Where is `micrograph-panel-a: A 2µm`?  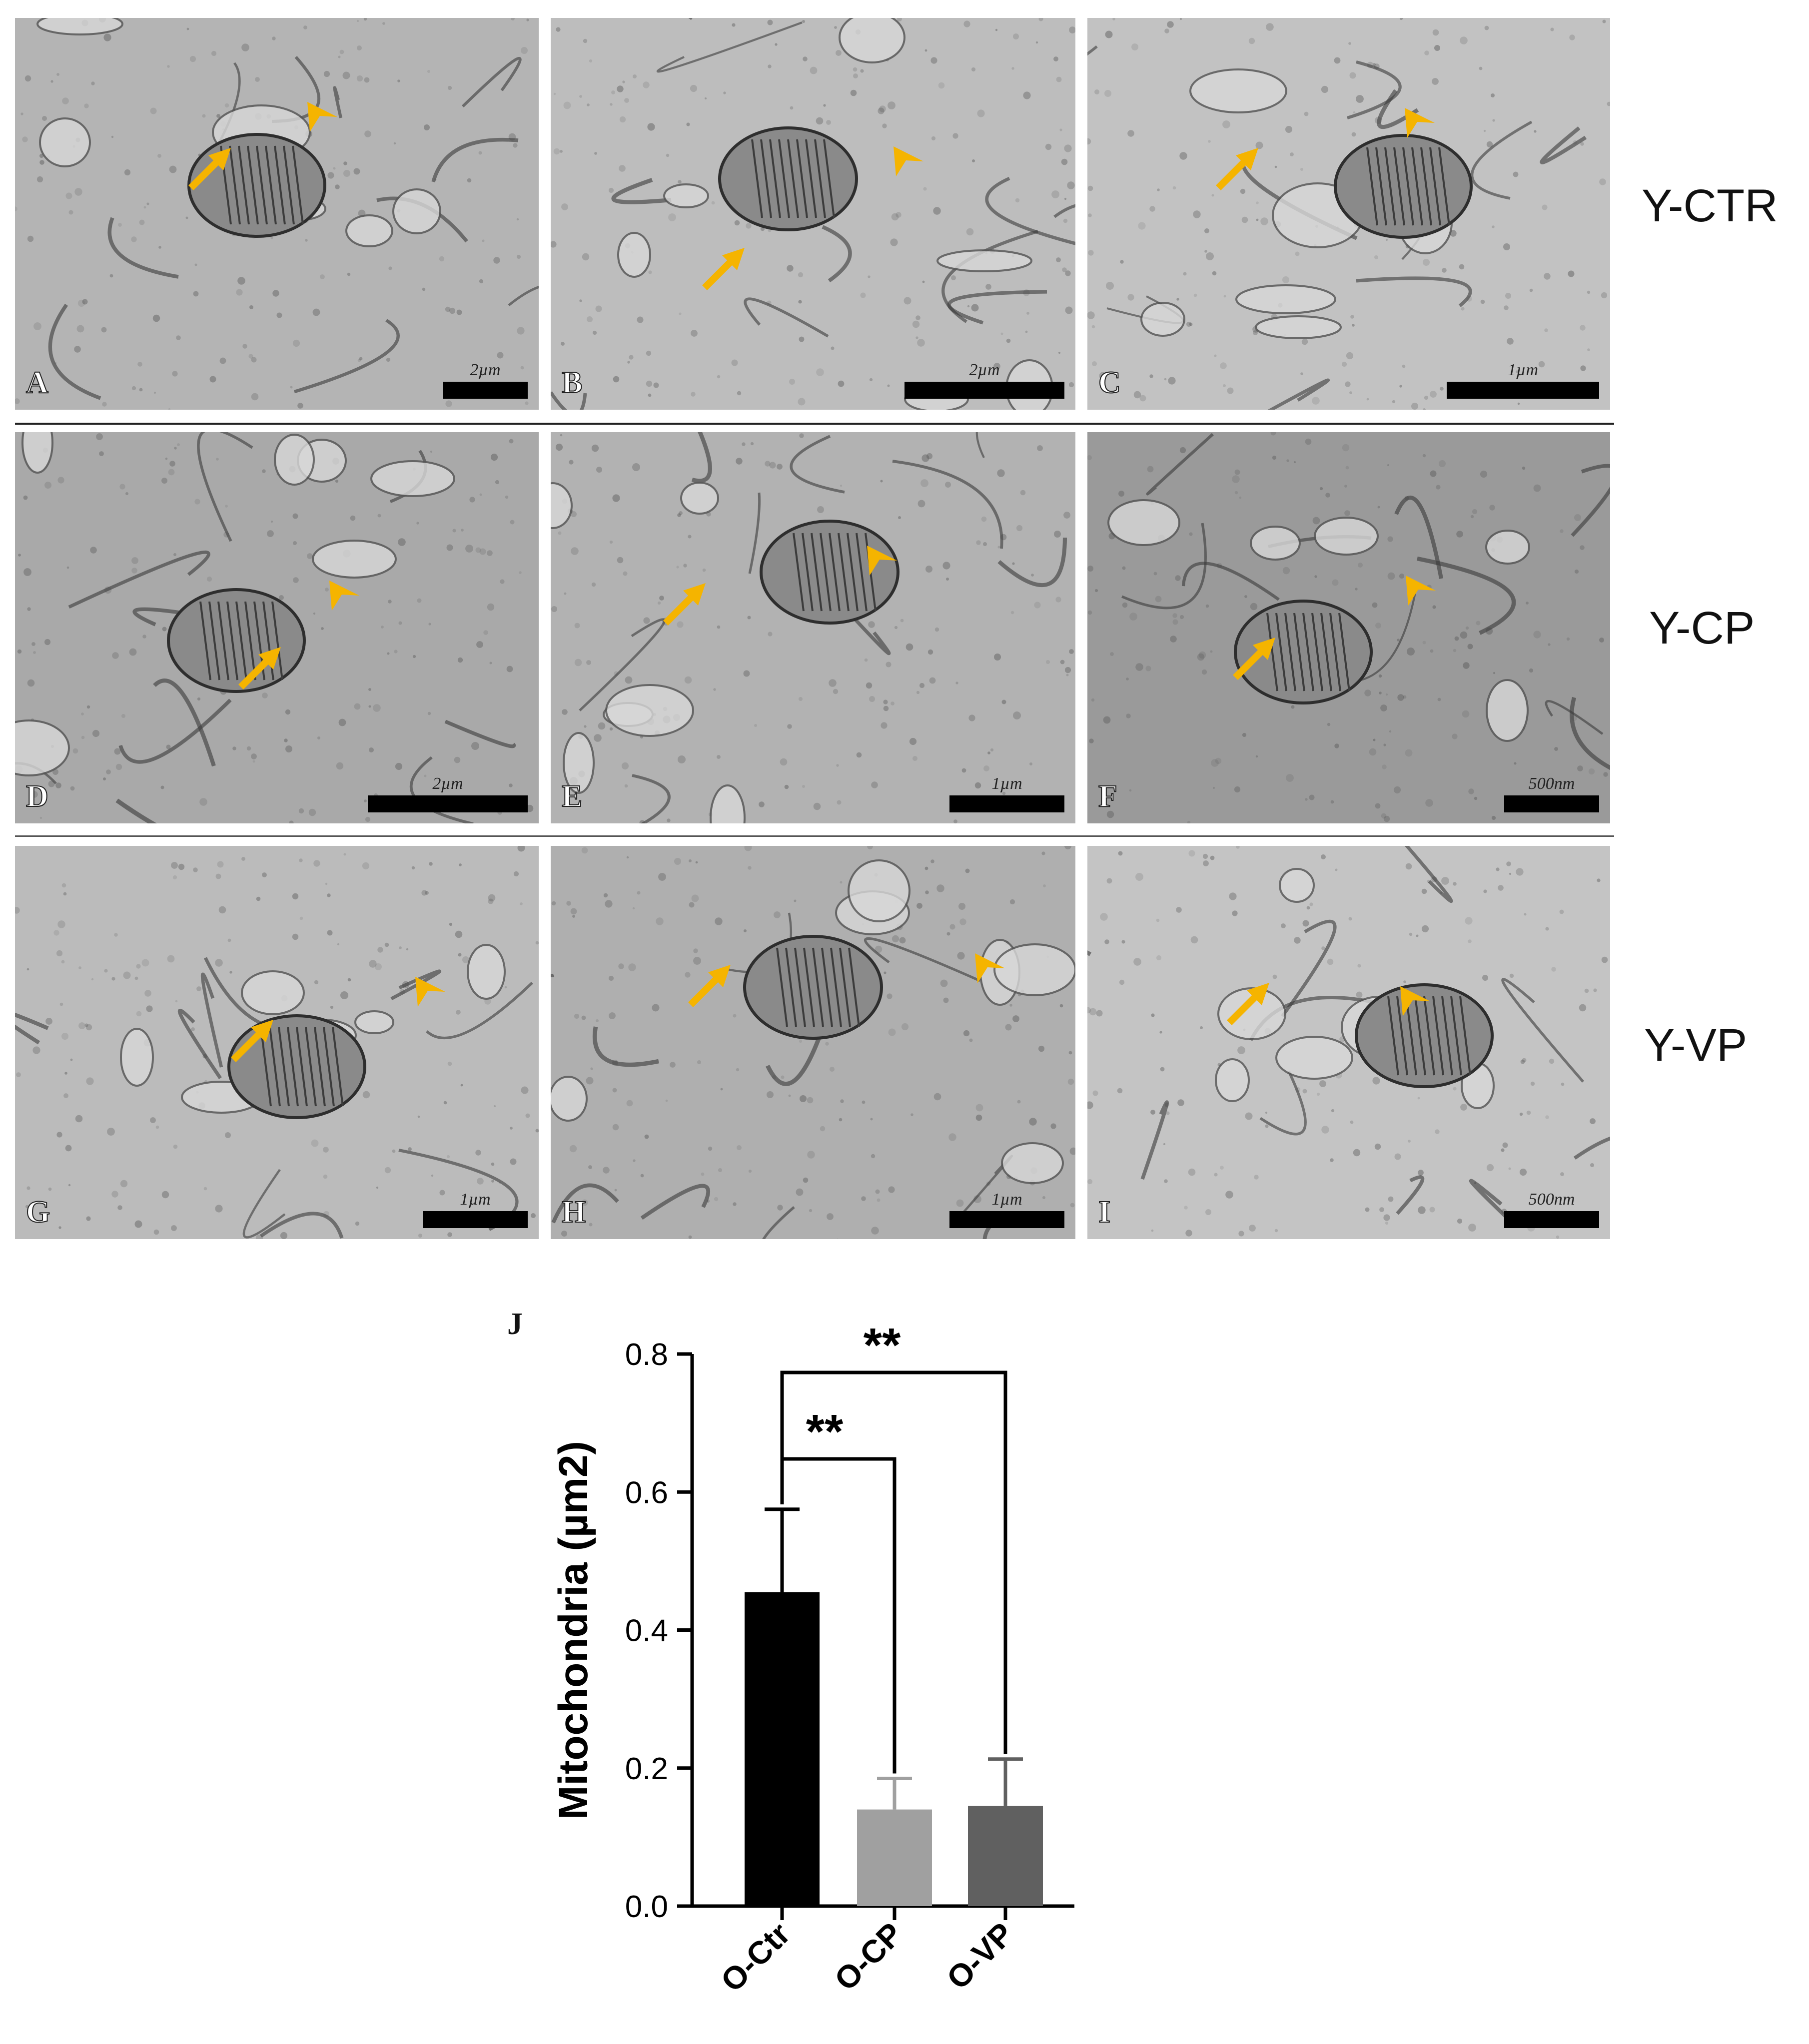 micrograph-panel-a: A 2µm is located at coordinates (277, 214).